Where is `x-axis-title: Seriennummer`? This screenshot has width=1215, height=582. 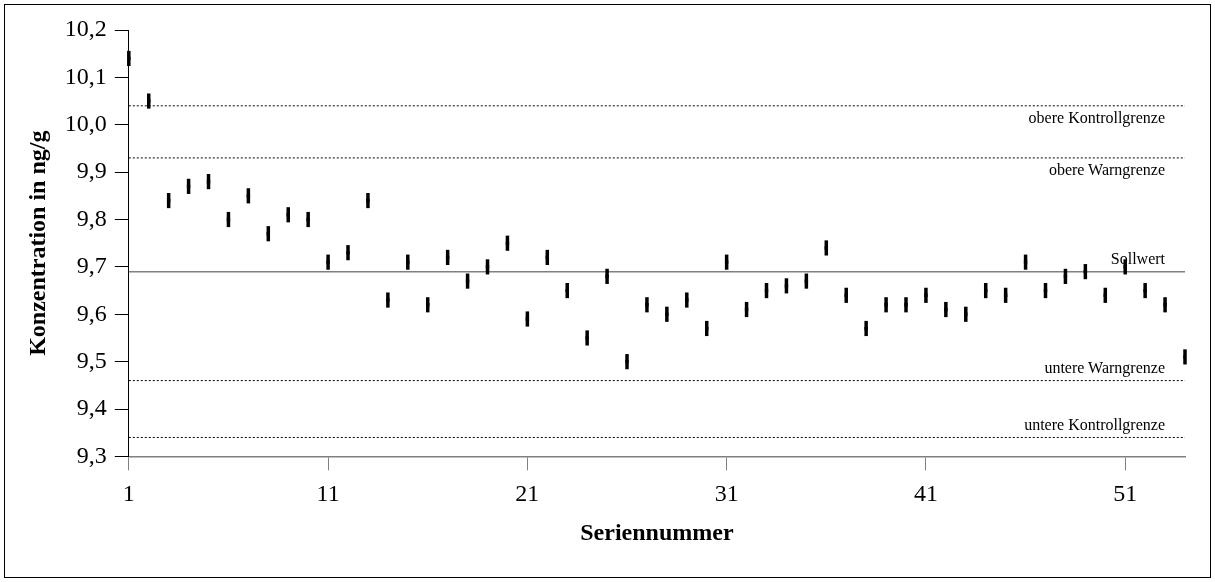
x-axis-title: Seriennummer is located at coordinates (657, 531).